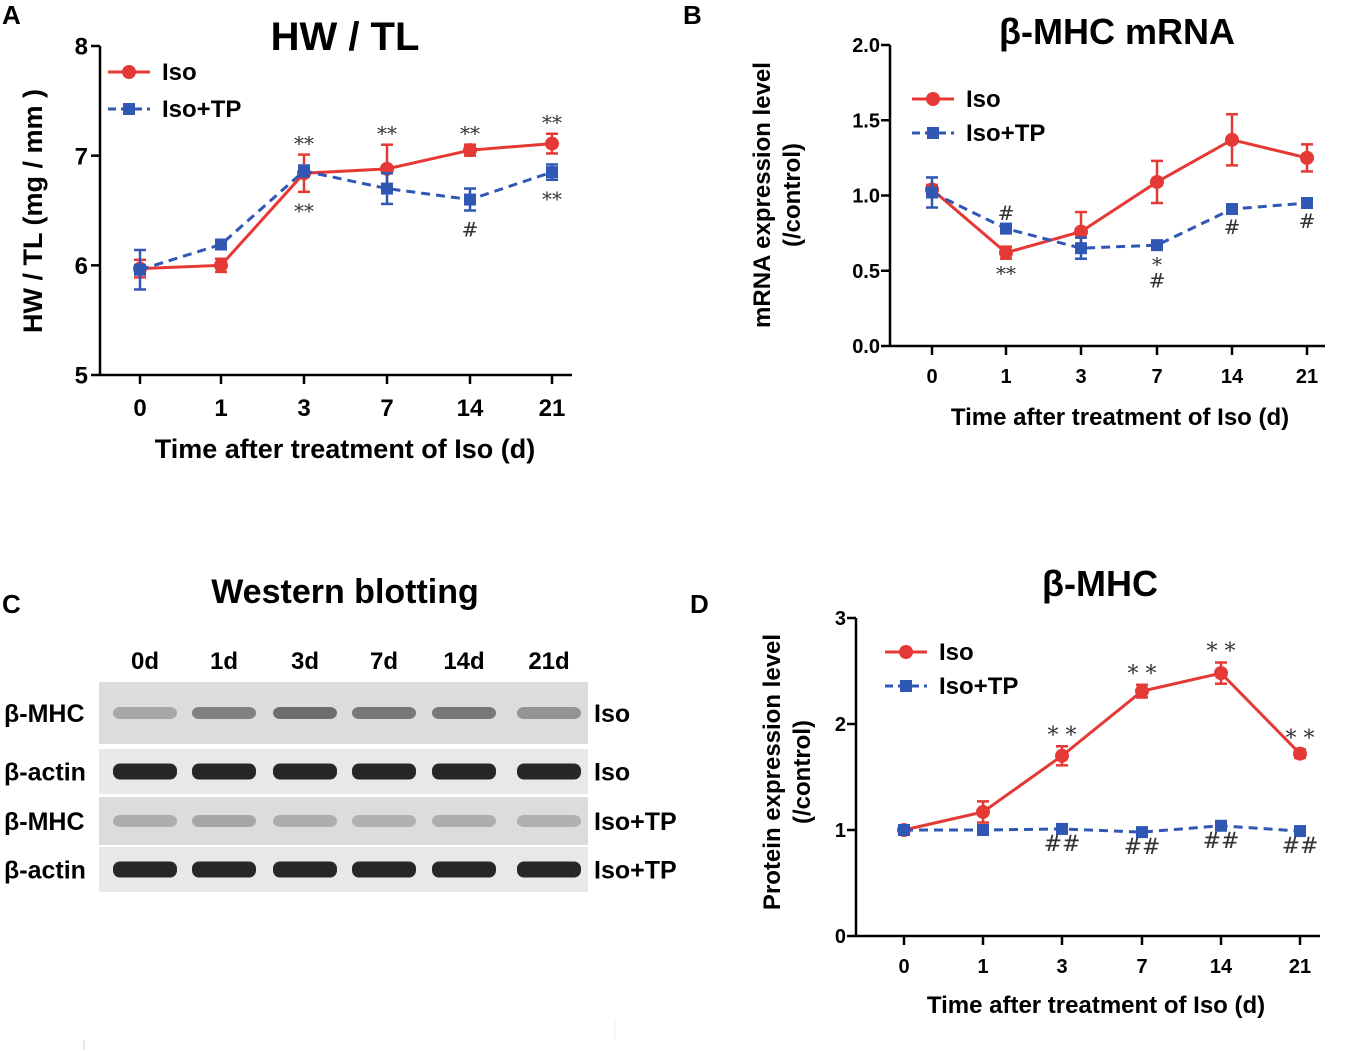  I want to click on blot-row-group: Iso, so click(612, 773).